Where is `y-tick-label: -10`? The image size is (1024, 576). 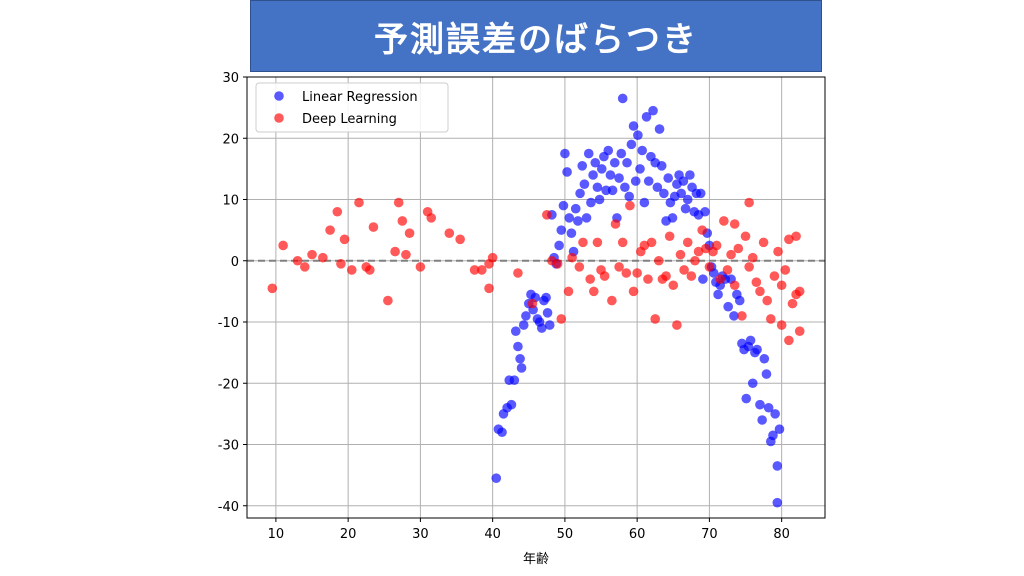 y-tick-label: -10 is located at coordinates (228, 323).